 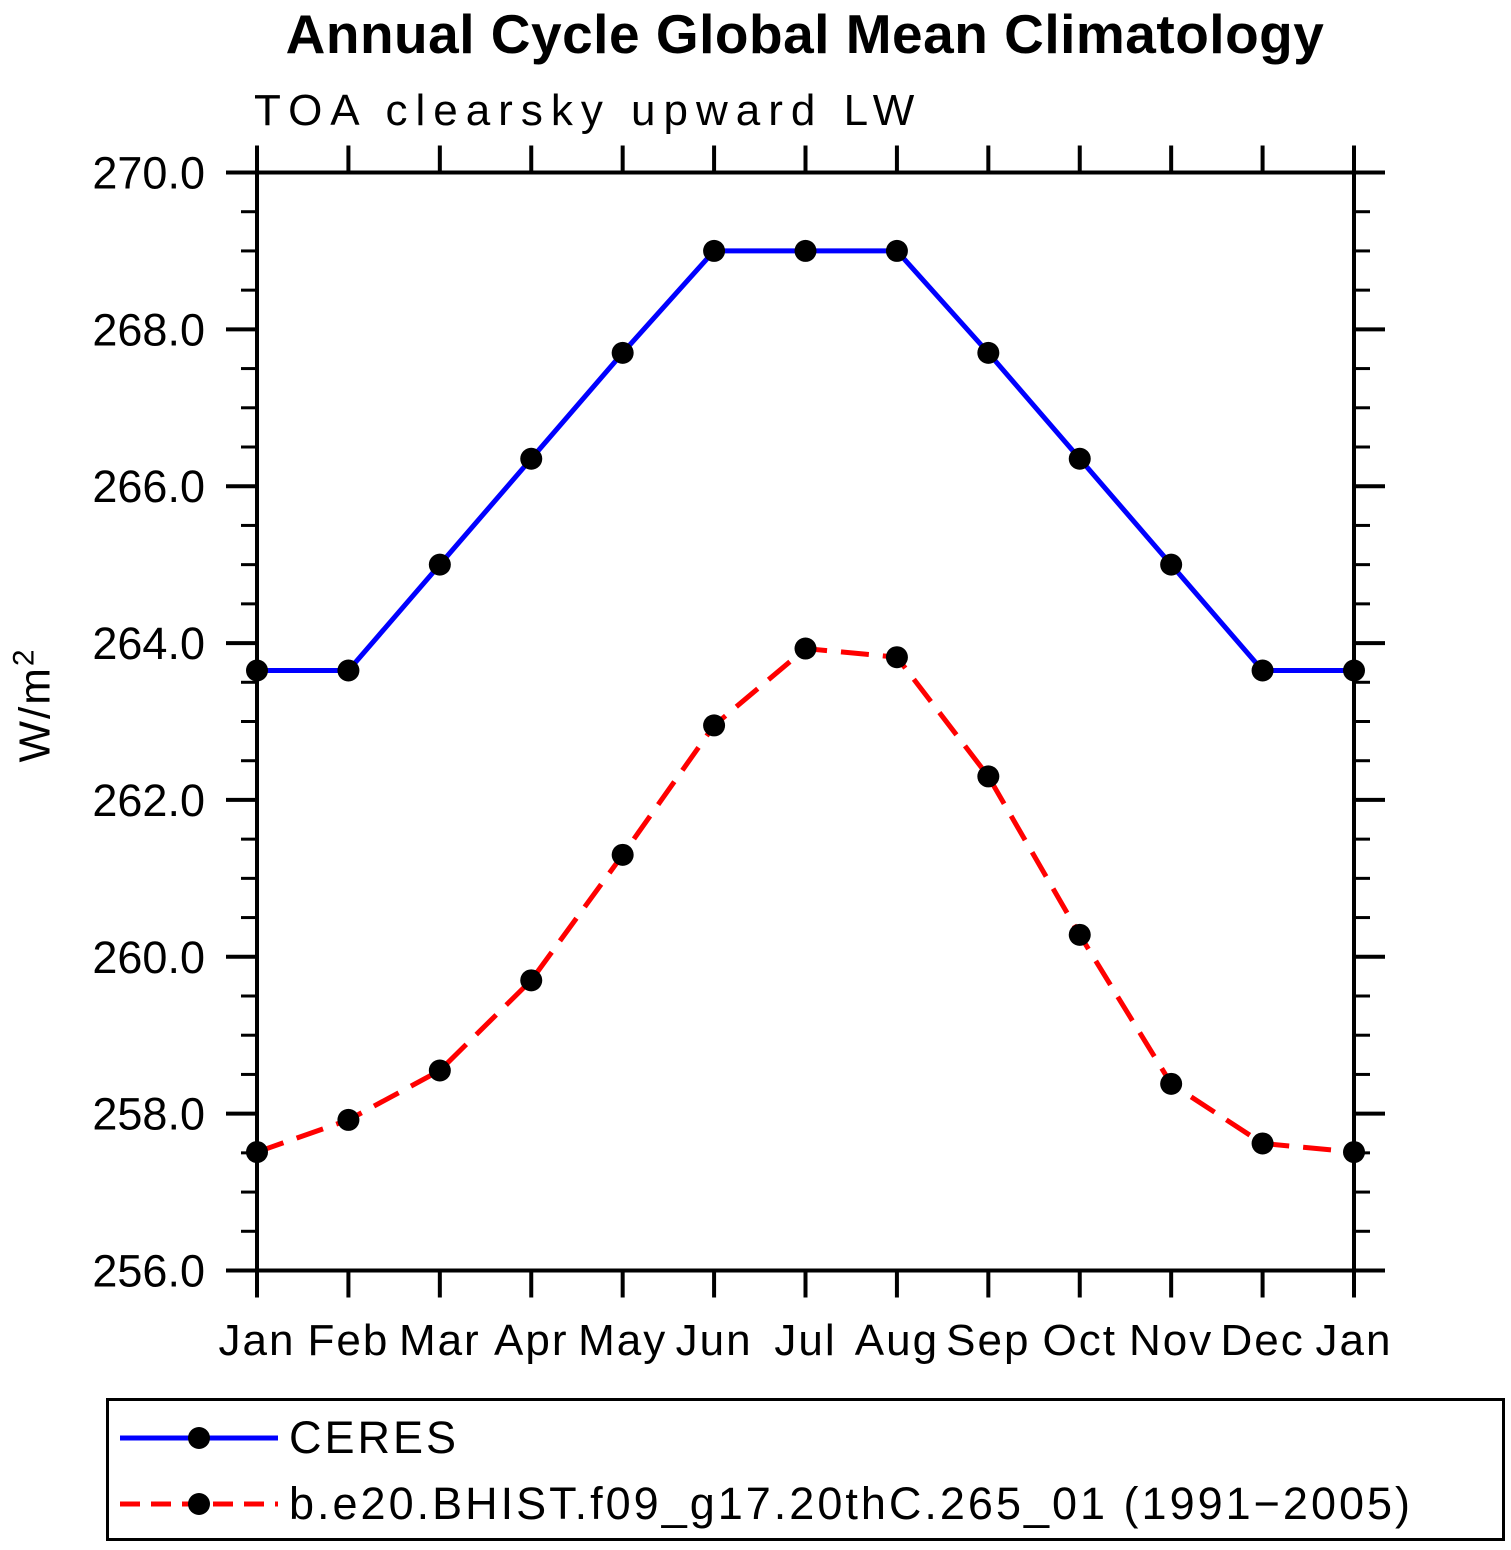 What do you see at coordinates (148, 800) in the screenshot?
I see `y-tick-label: 262.0` at bounding box center [148, 800].